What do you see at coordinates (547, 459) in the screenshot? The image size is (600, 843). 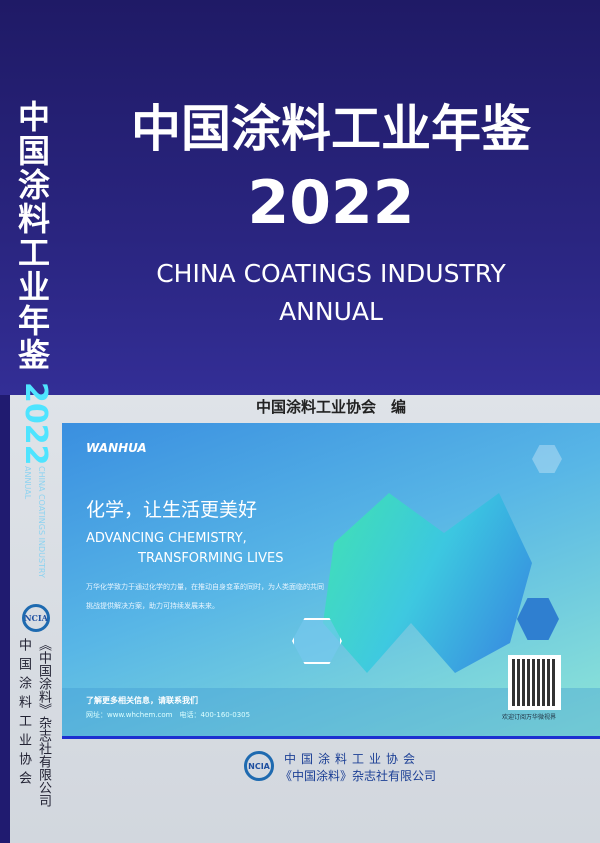 I see `scale-hex-icon` at bounding box center [547, 459].